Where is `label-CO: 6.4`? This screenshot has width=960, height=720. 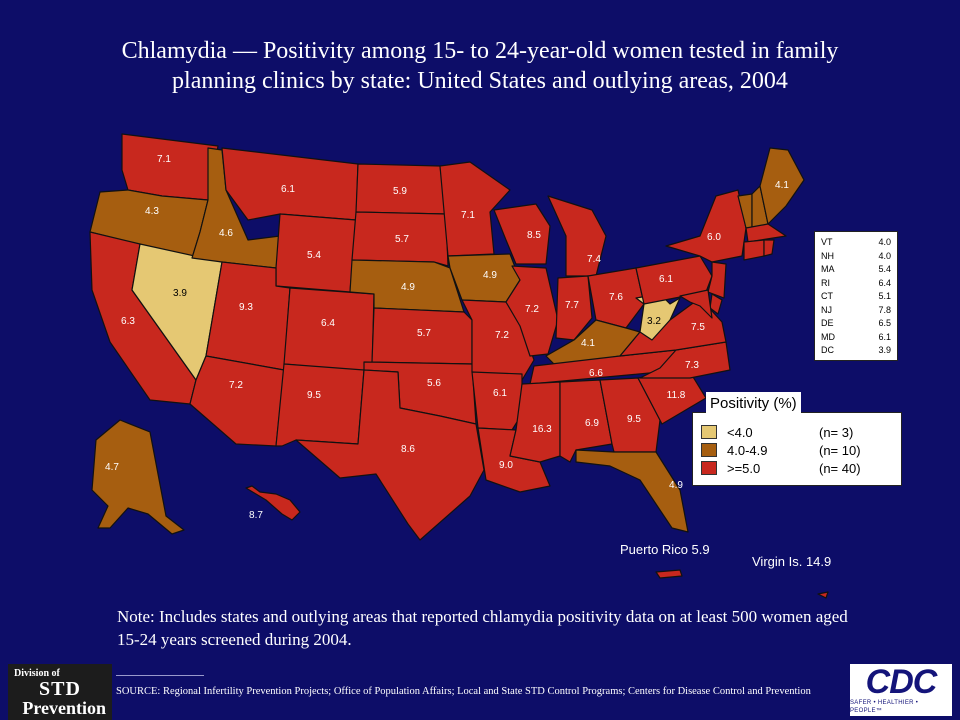 label-CO: 6.4 is located at coordinates (328, 323).